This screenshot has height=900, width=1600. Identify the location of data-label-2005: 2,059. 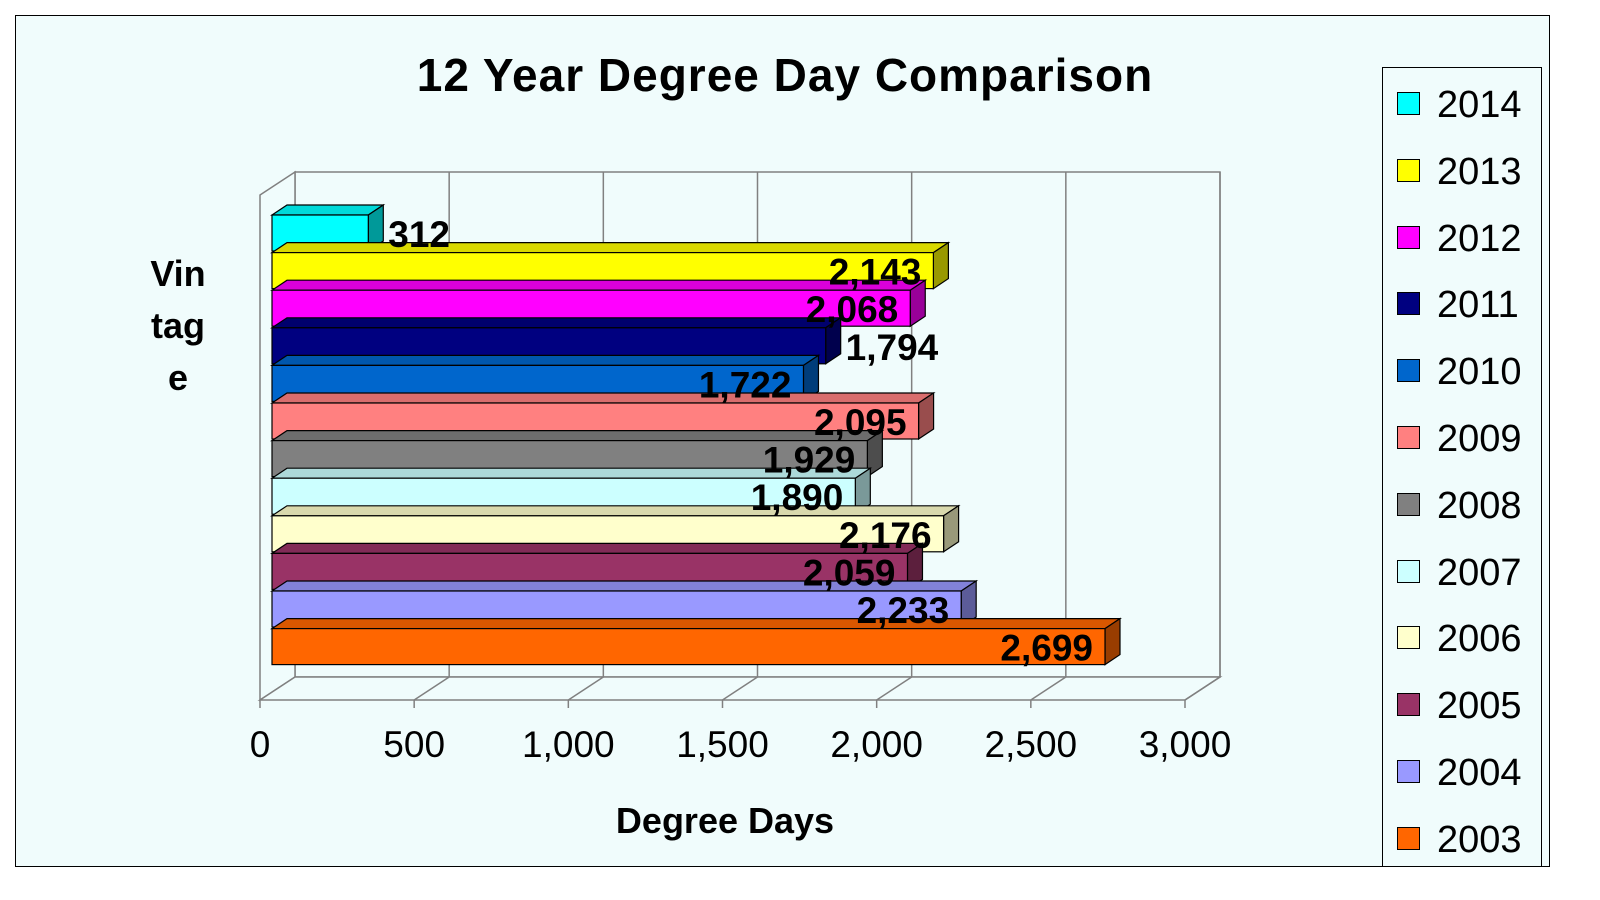
(849, 572).